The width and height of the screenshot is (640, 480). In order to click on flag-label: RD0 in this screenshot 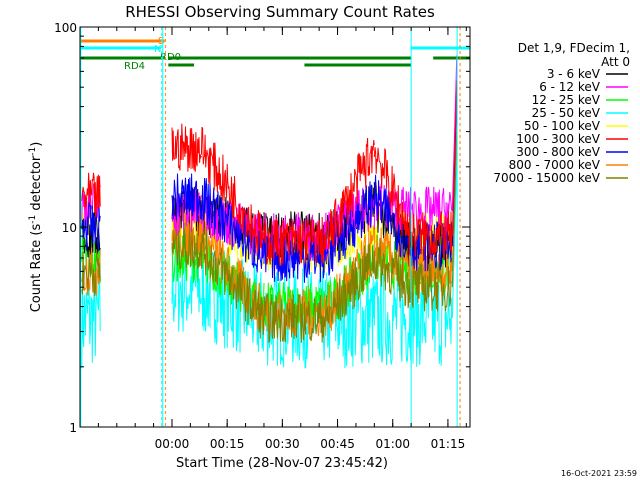, I will do `click(170, 57)`.